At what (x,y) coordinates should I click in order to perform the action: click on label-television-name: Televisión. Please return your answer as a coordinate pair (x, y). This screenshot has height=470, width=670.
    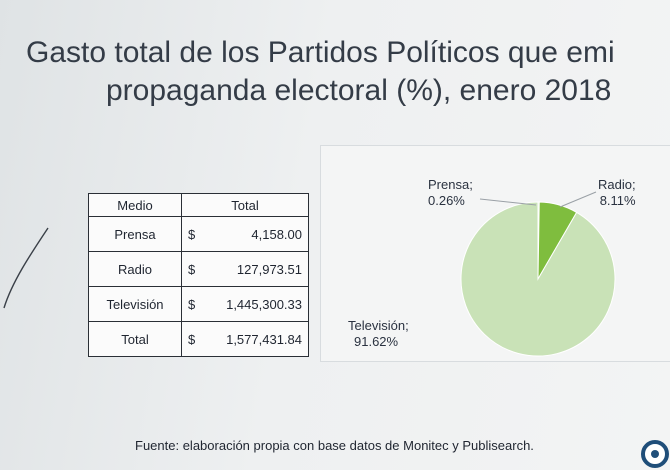
    Looking at the image, I should click on (377, 325).